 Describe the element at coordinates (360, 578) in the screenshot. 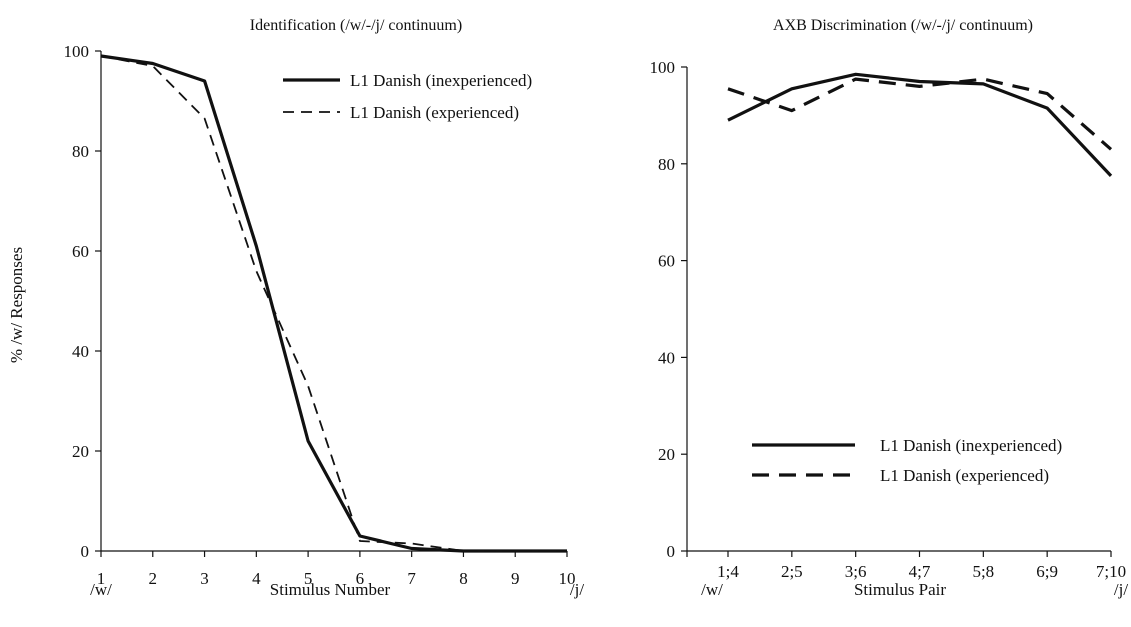

I see `x-tick-label: 6` at that location.